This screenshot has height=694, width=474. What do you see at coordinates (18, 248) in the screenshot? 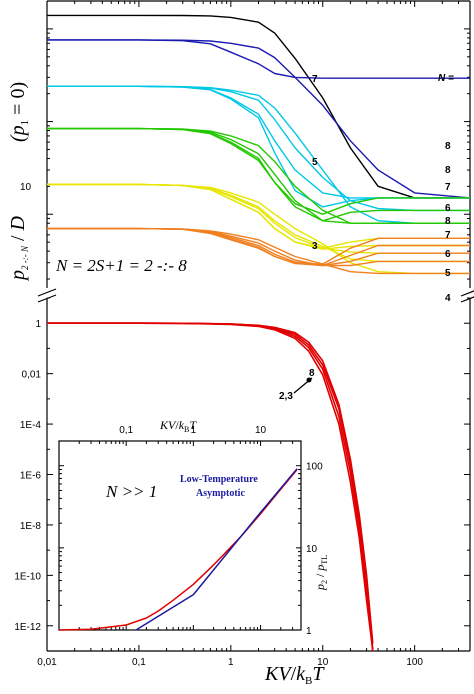
I see `upper-ylabel-bottom: p2 -:- N / D` at bounding box center [18, 248].